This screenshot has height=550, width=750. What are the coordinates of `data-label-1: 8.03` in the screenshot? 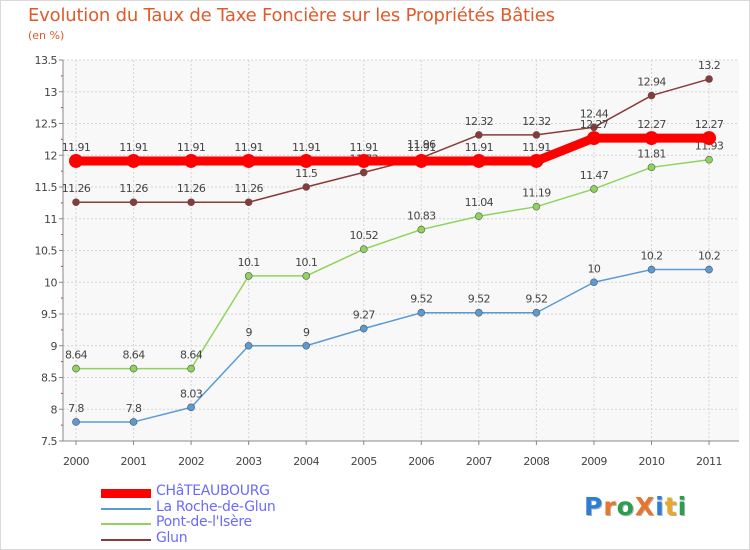 It's located at (191, 393).